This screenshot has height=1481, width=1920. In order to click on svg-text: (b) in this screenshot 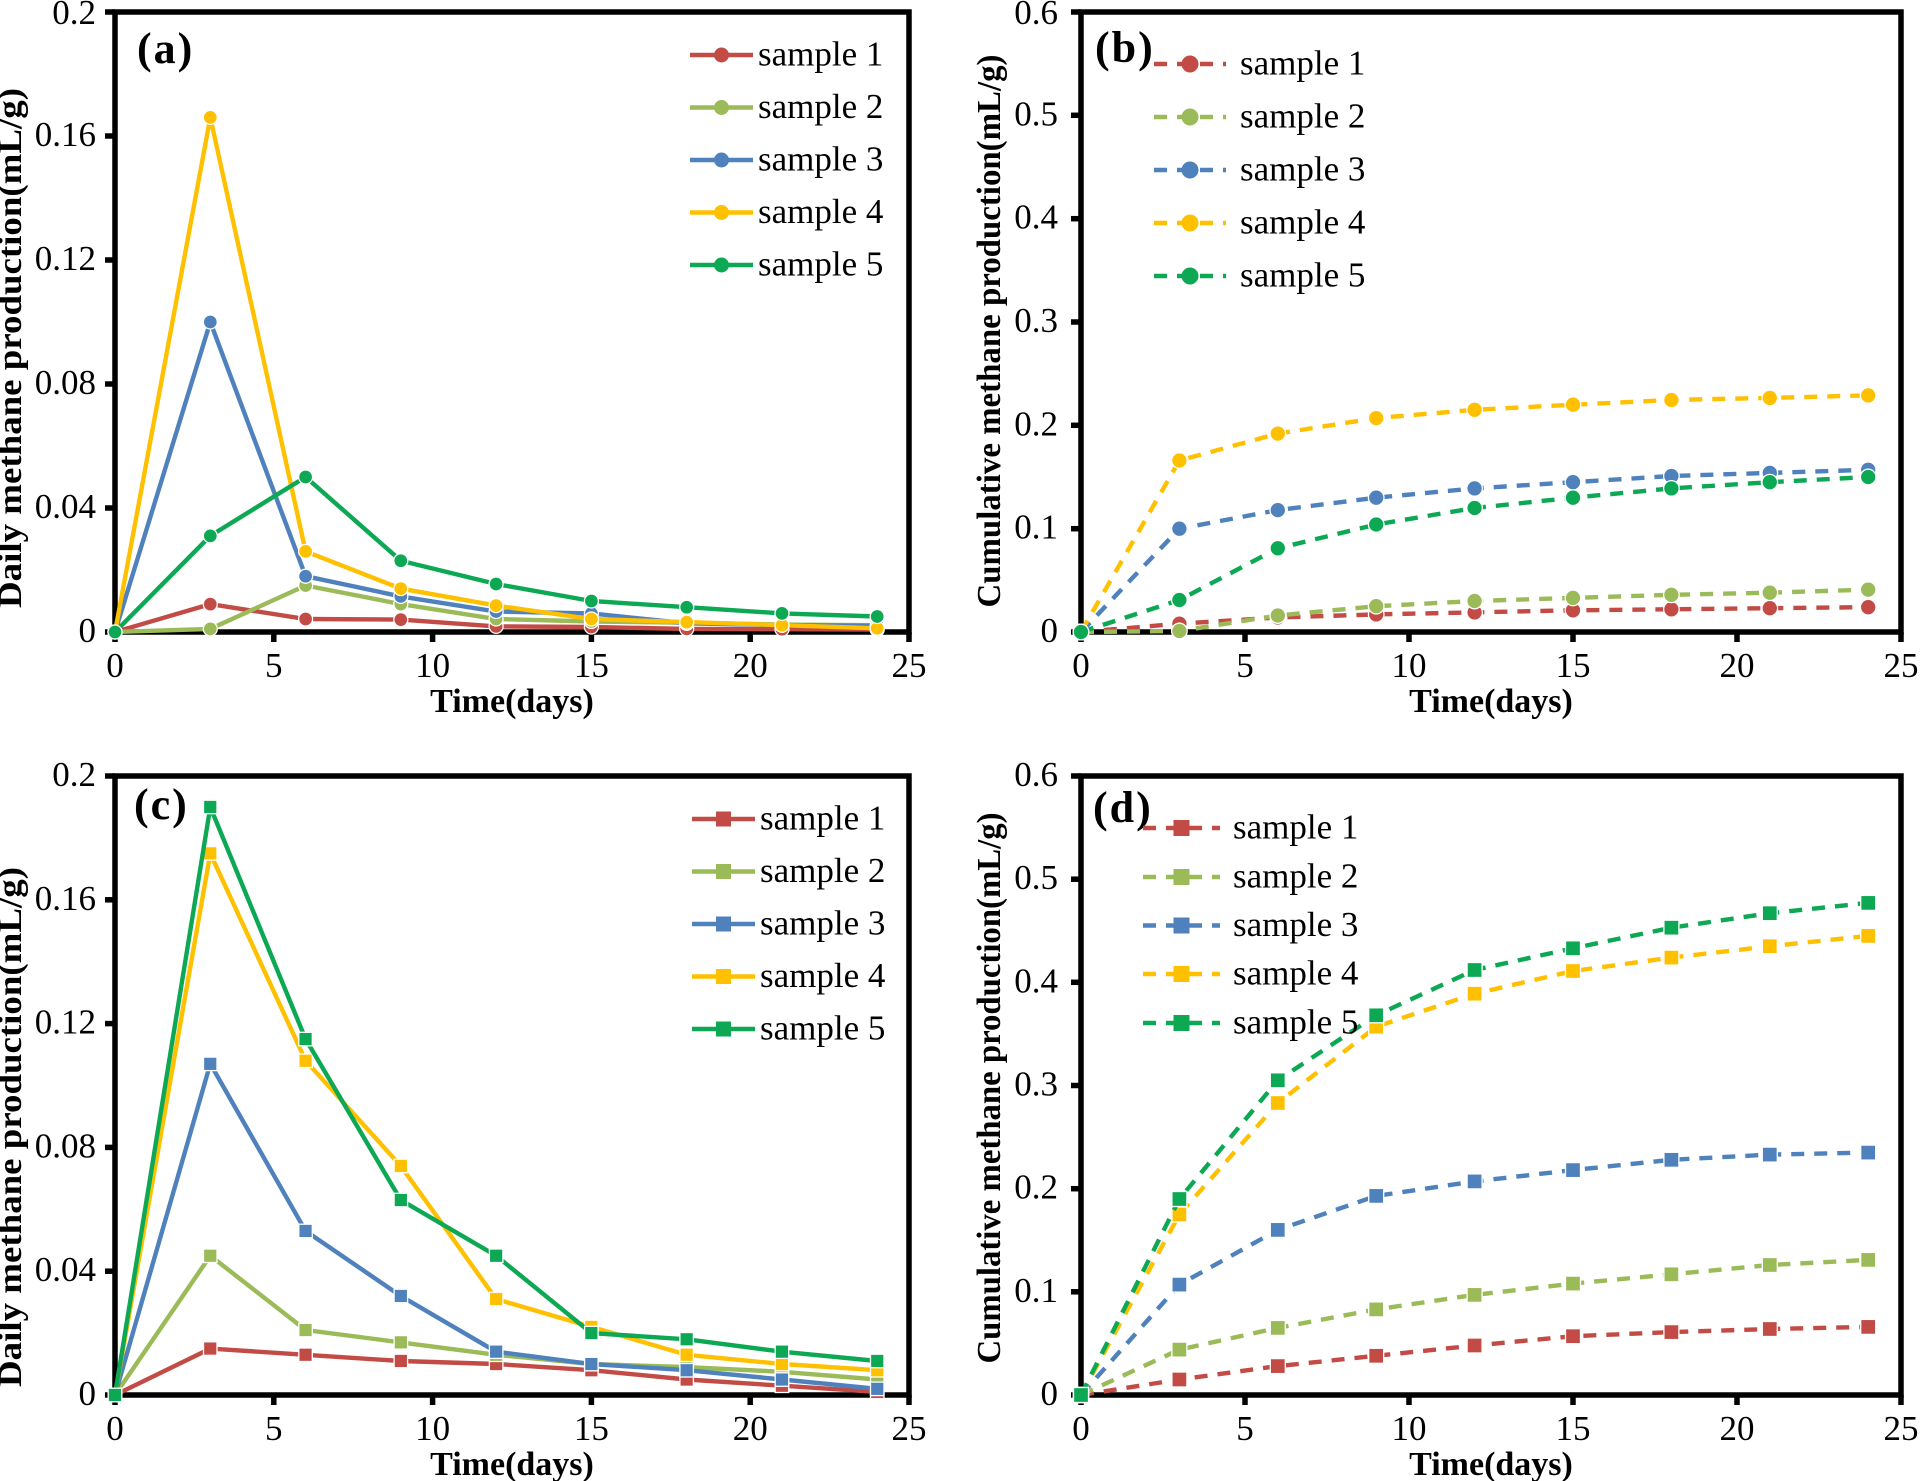, I will do `click(1125, 47)`.